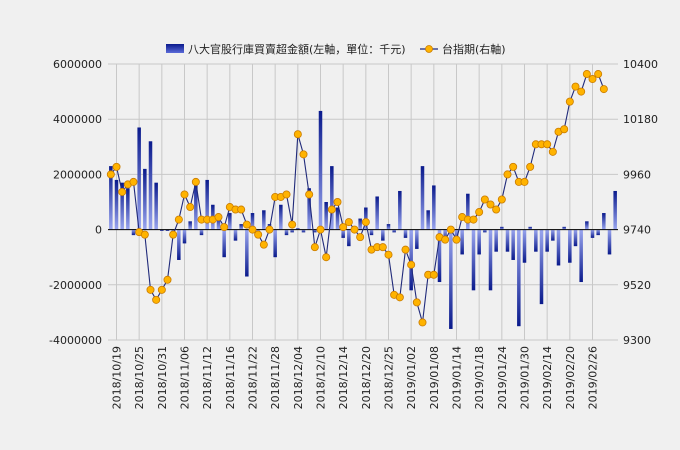 Image resolution: width=680 pixels, height=450 pixels. Describe the element at coordinates (457, 377) in the screenshot. I see `x-tick-label: 2019/01/14` at that location.